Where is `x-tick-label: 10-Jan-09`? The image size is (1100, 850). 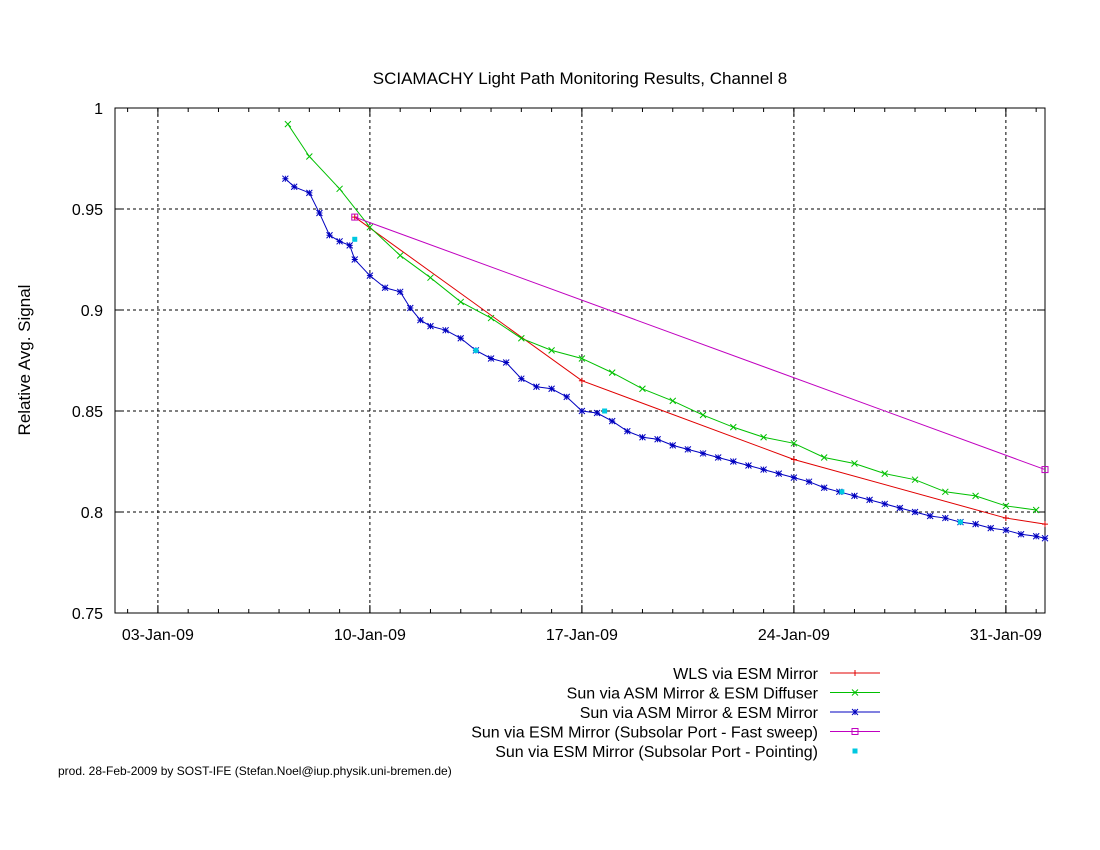 x-tick-label: 10-Jan-09 is located at coordinates (370, 635).